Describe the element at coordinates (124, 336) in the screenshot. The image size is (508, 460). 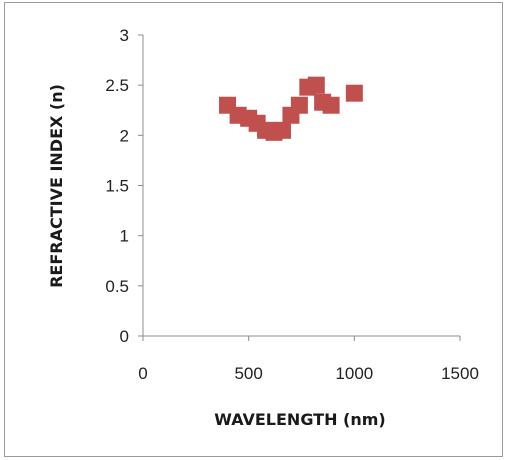
I see `y-tick-label: 0` at that location.